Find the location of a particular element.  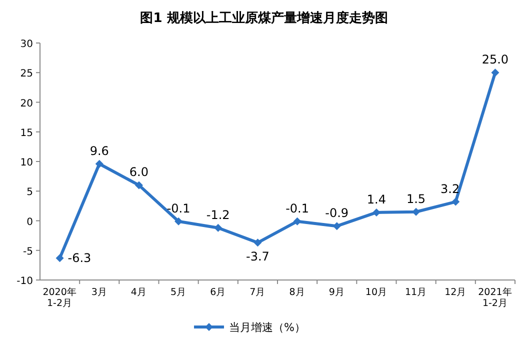

data-label: -6.3 is located at coordinates (80, 258).